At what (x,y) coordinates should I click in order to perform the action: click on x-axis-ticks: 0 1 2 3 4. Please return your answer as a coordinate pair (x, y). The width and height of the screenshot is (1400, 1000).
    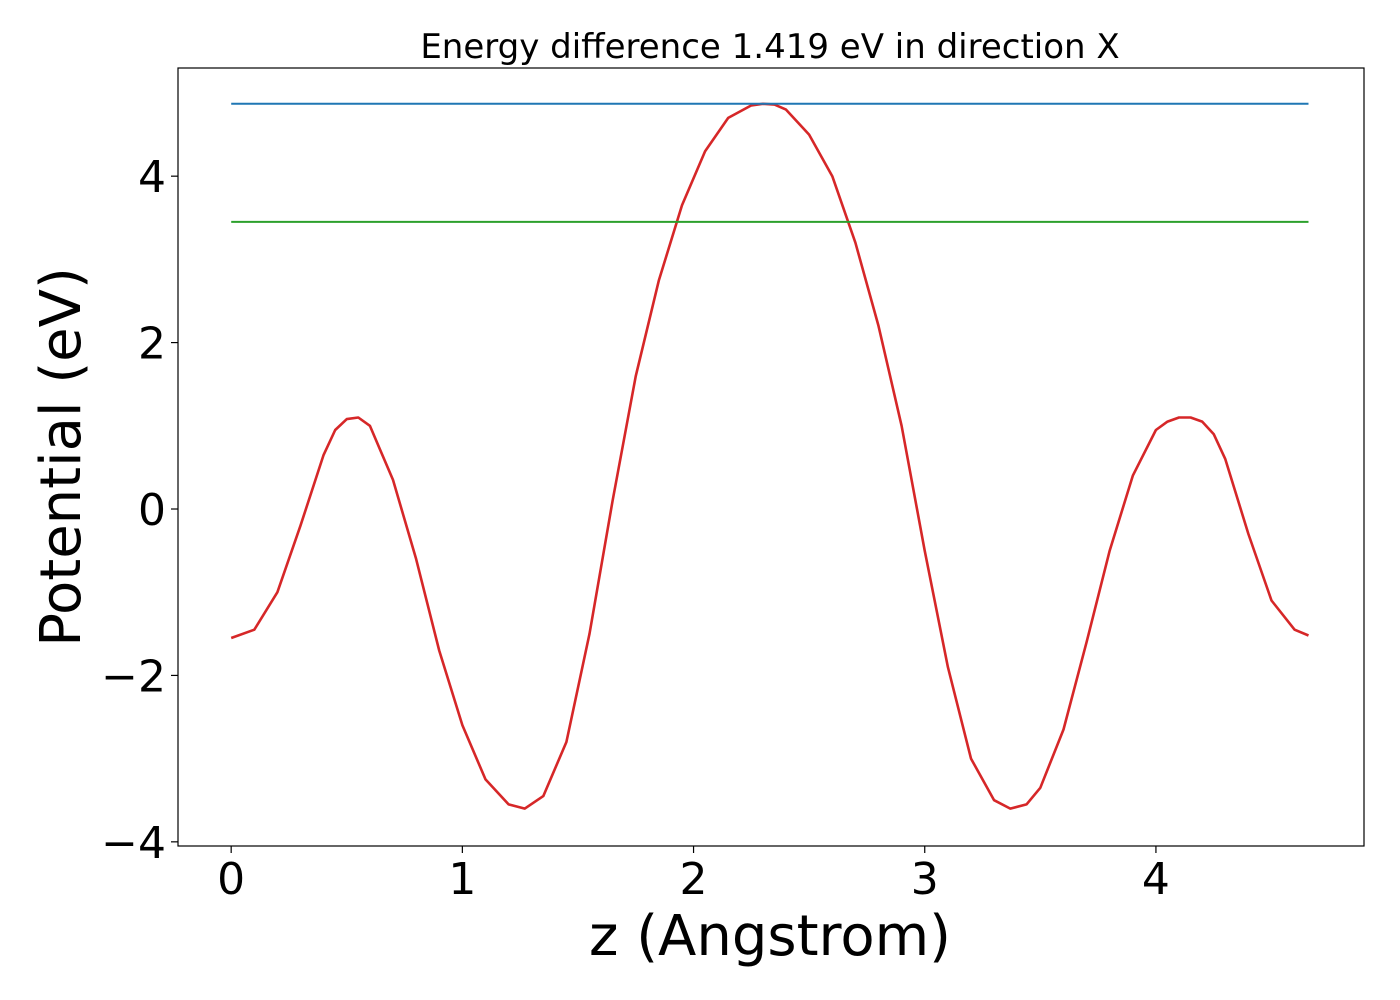
    Looking at the image, I should click on (693, 875).